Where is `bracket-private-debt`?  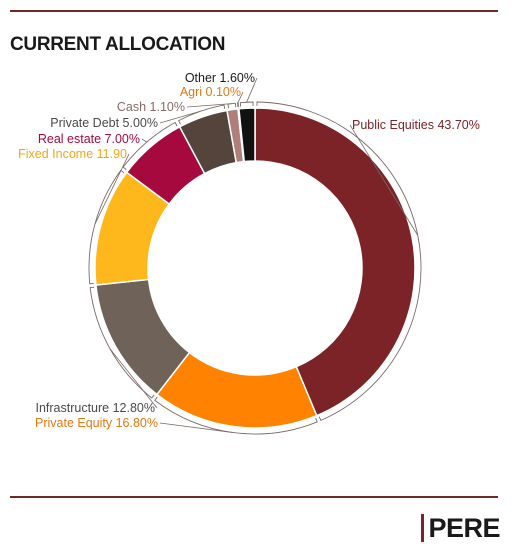 bracket-private-debt is located at coordinates (202, 114).